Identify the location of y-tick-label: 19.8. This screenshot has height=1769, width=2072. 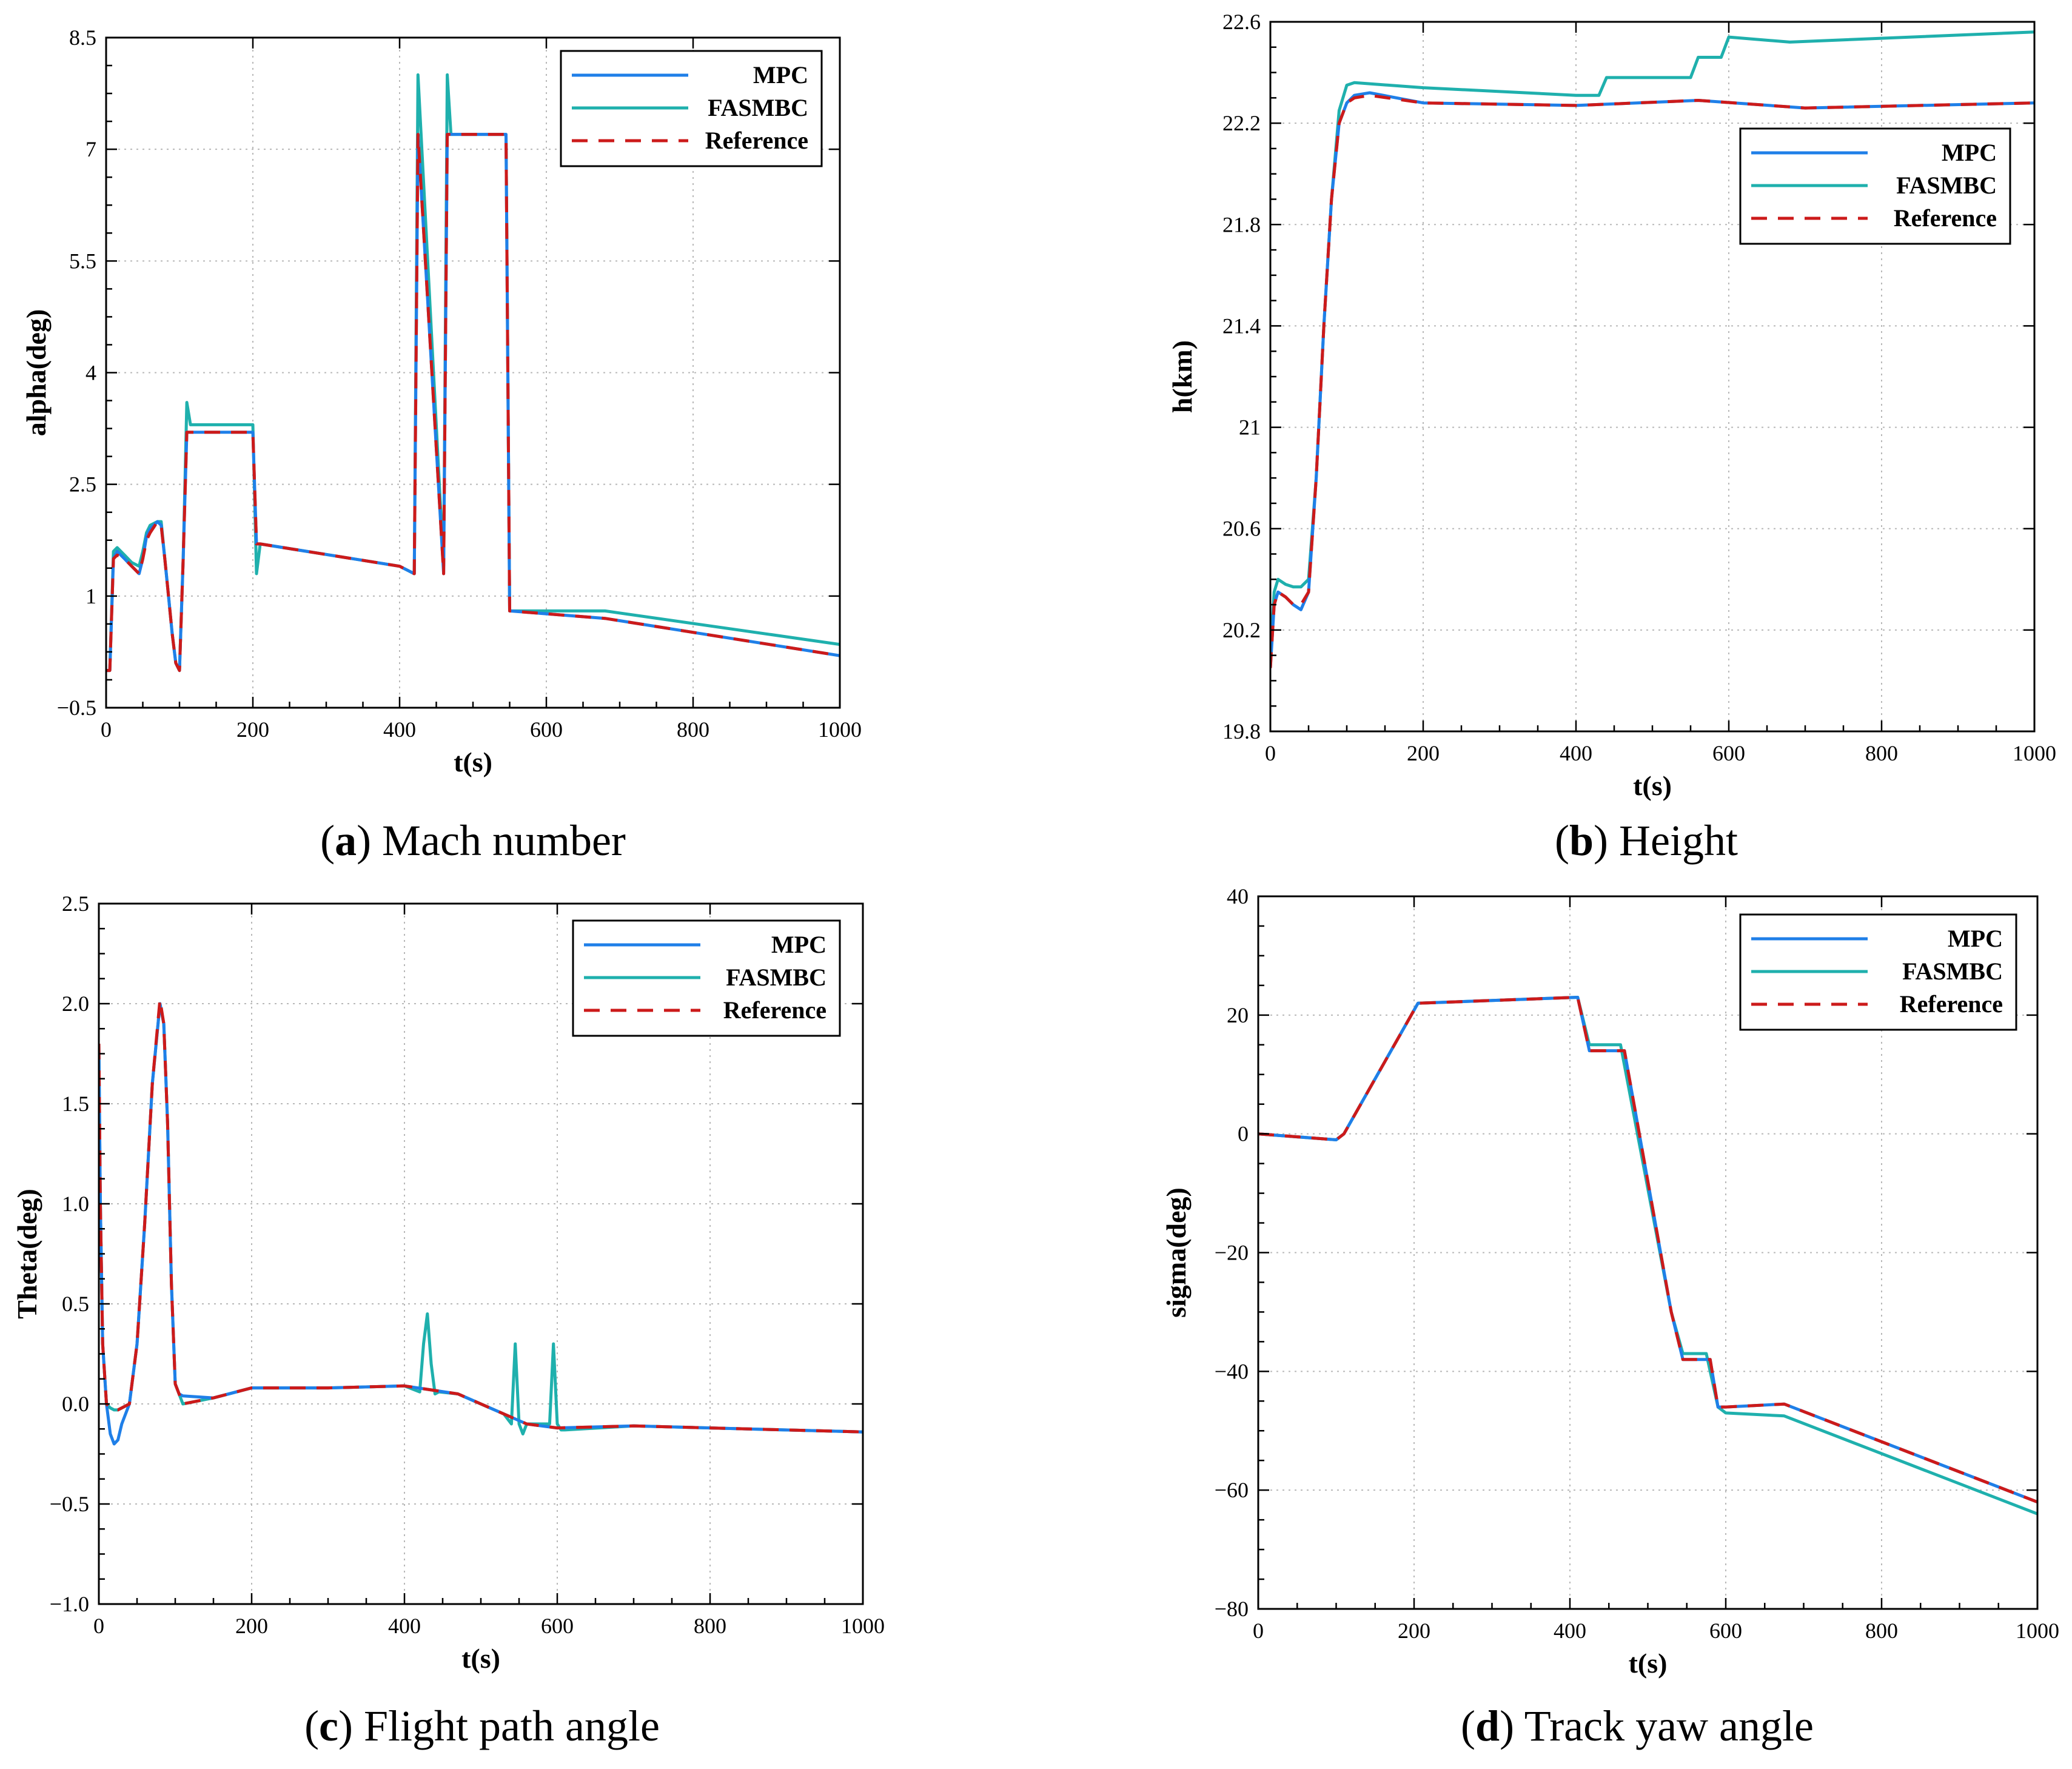
(1241, 731).